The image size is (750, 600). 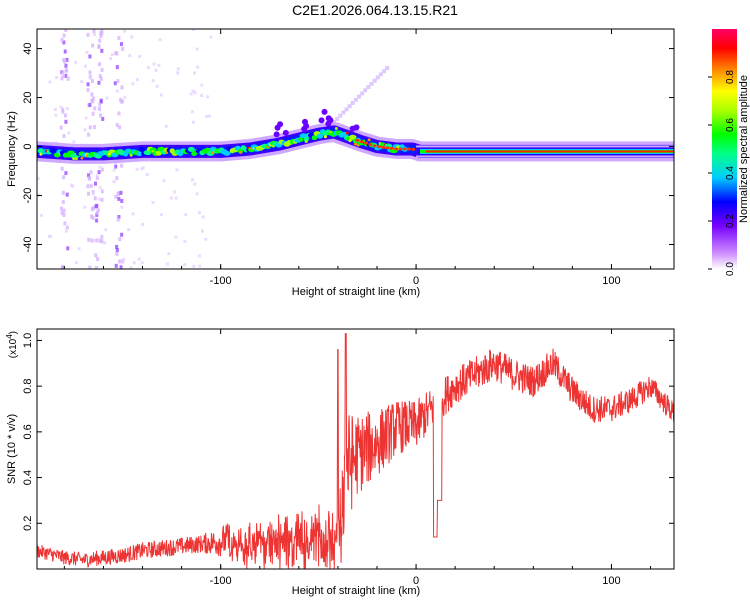 I want to click on svg-text: (x104), so click(x=12, y=344).